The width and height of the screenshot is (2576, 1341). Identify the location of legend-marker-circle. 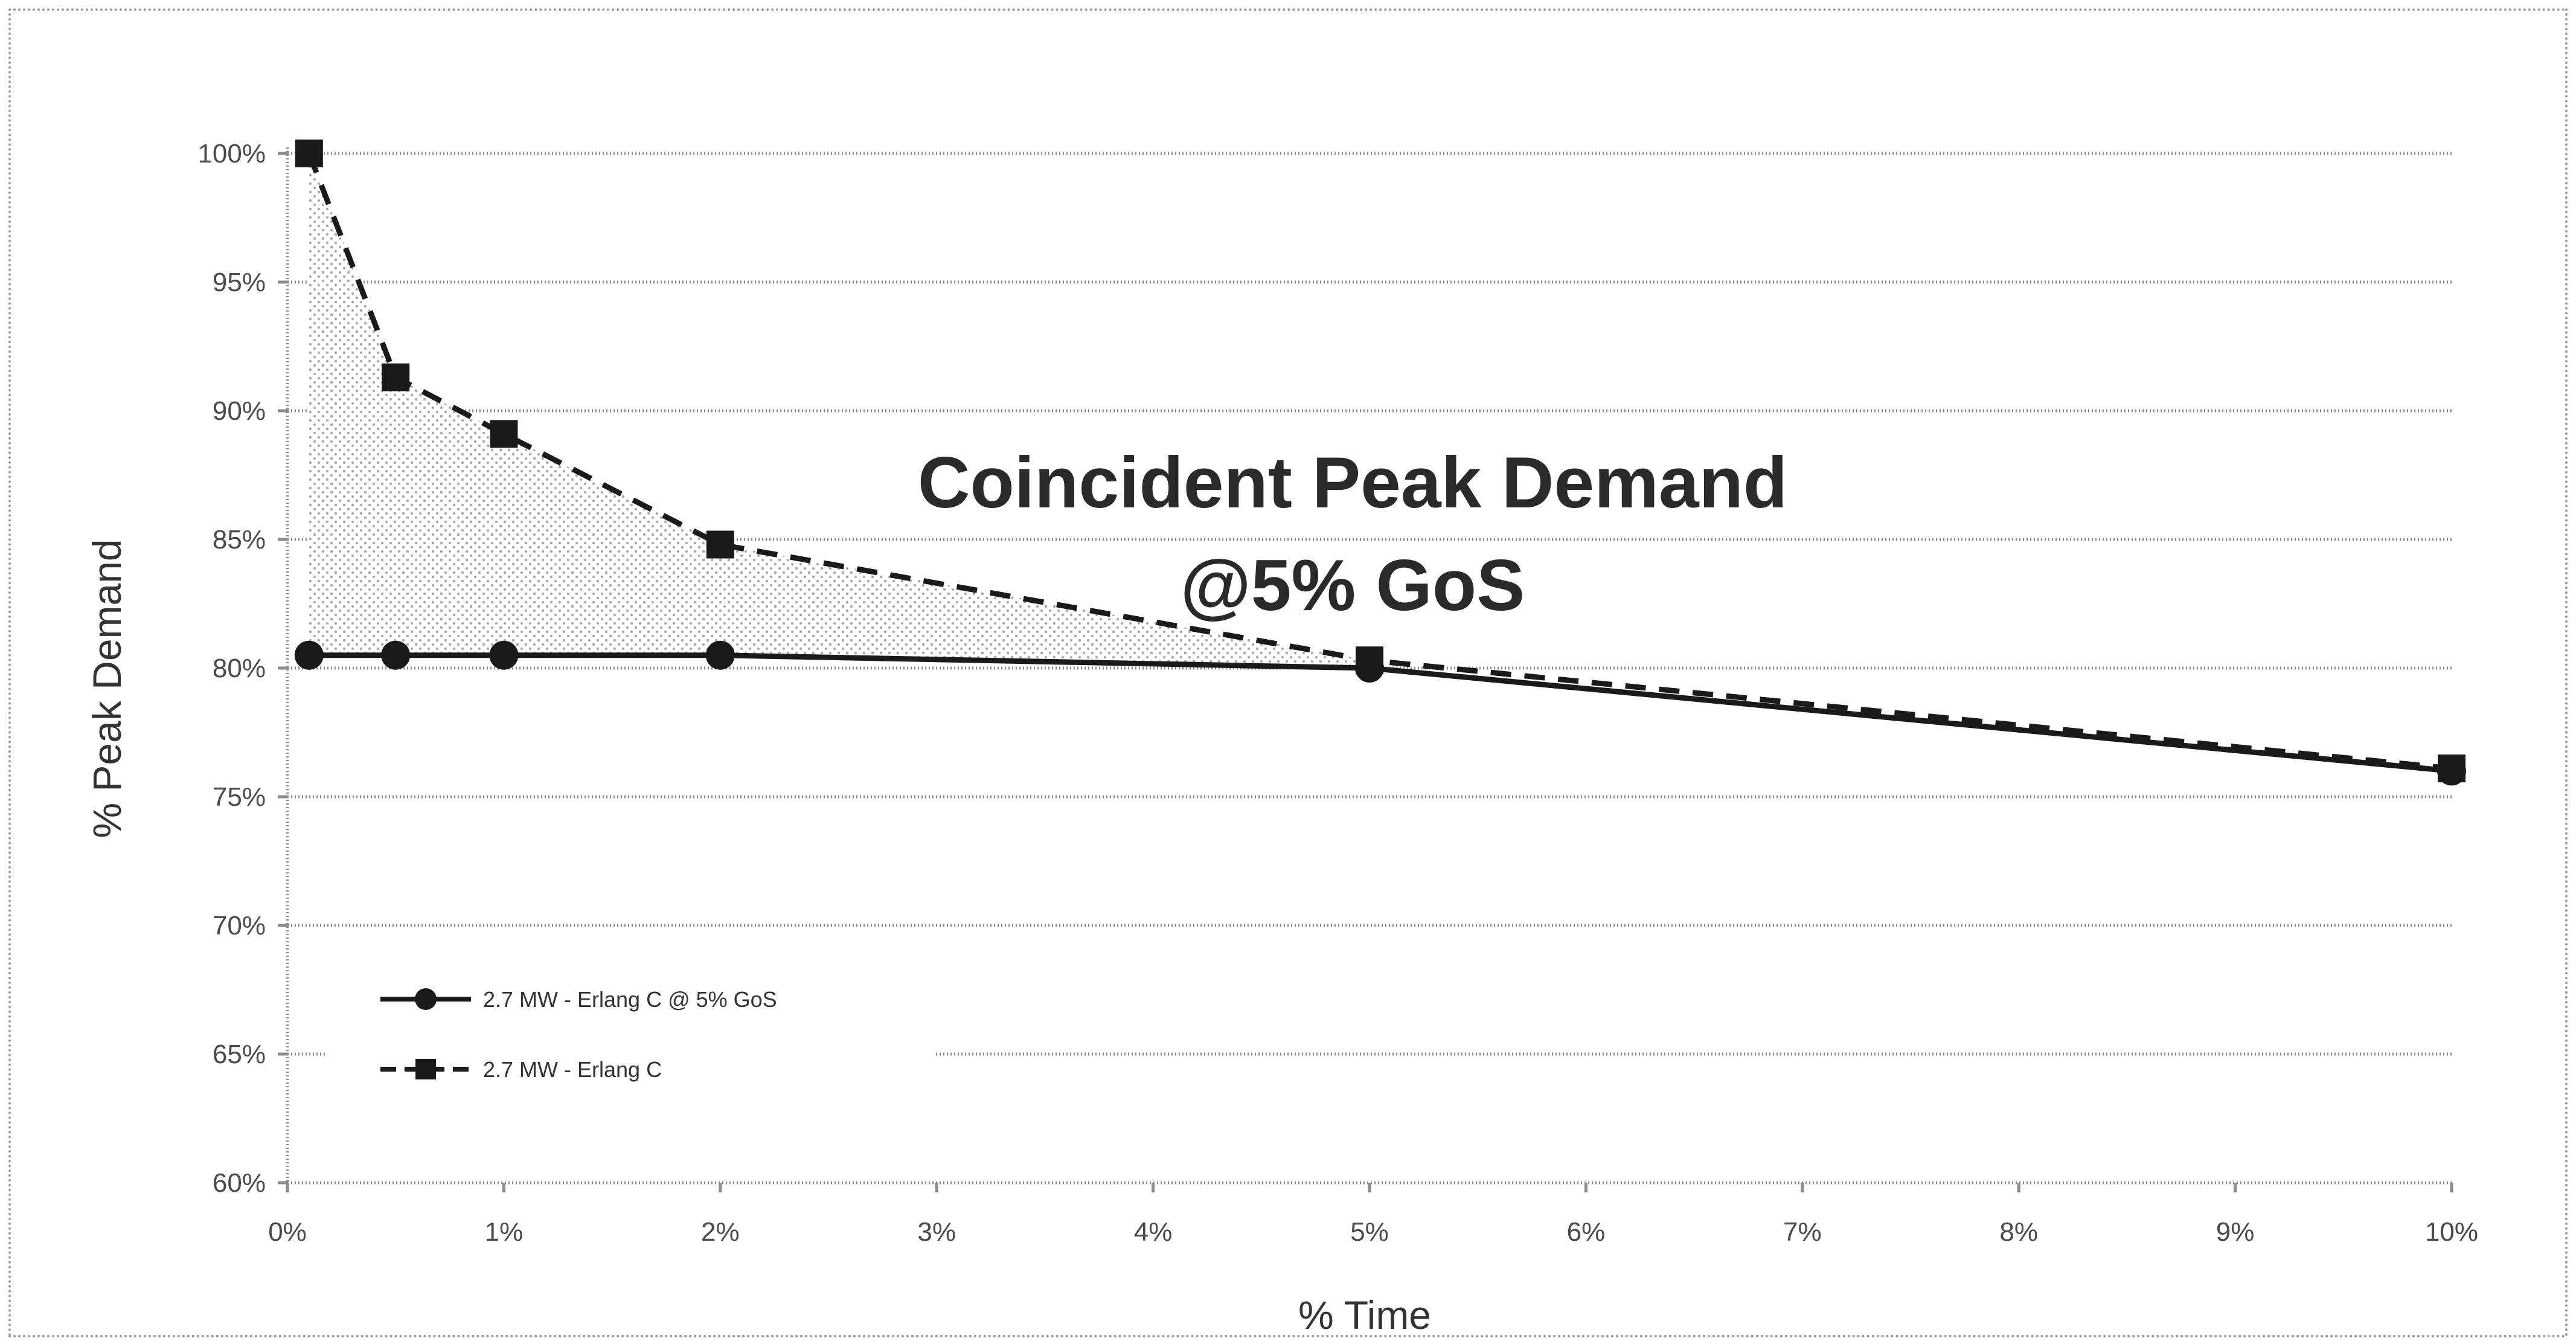
(426, 999).